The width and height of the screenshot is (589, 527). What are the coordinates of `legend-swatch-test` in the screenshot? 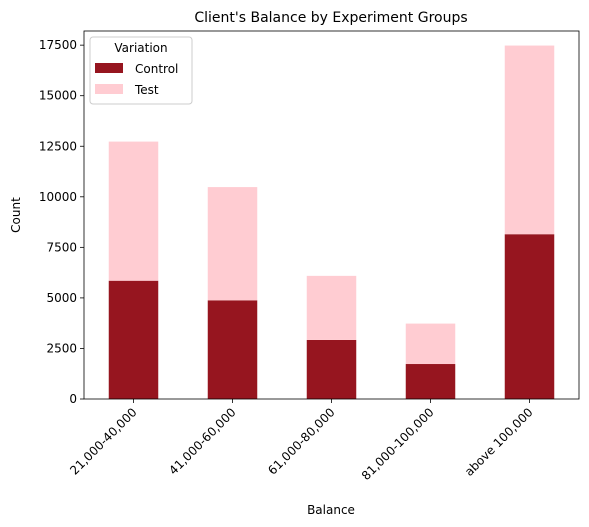 It's located at (109, 89).